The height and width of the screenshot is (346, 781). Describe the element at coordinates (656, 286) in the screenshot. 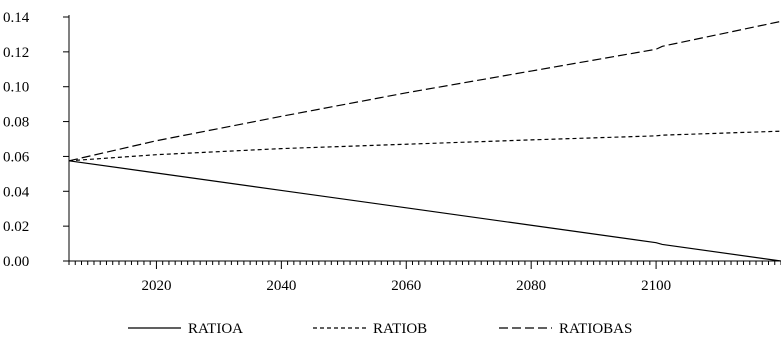

I see `x-tick-label: 2100` at that location.